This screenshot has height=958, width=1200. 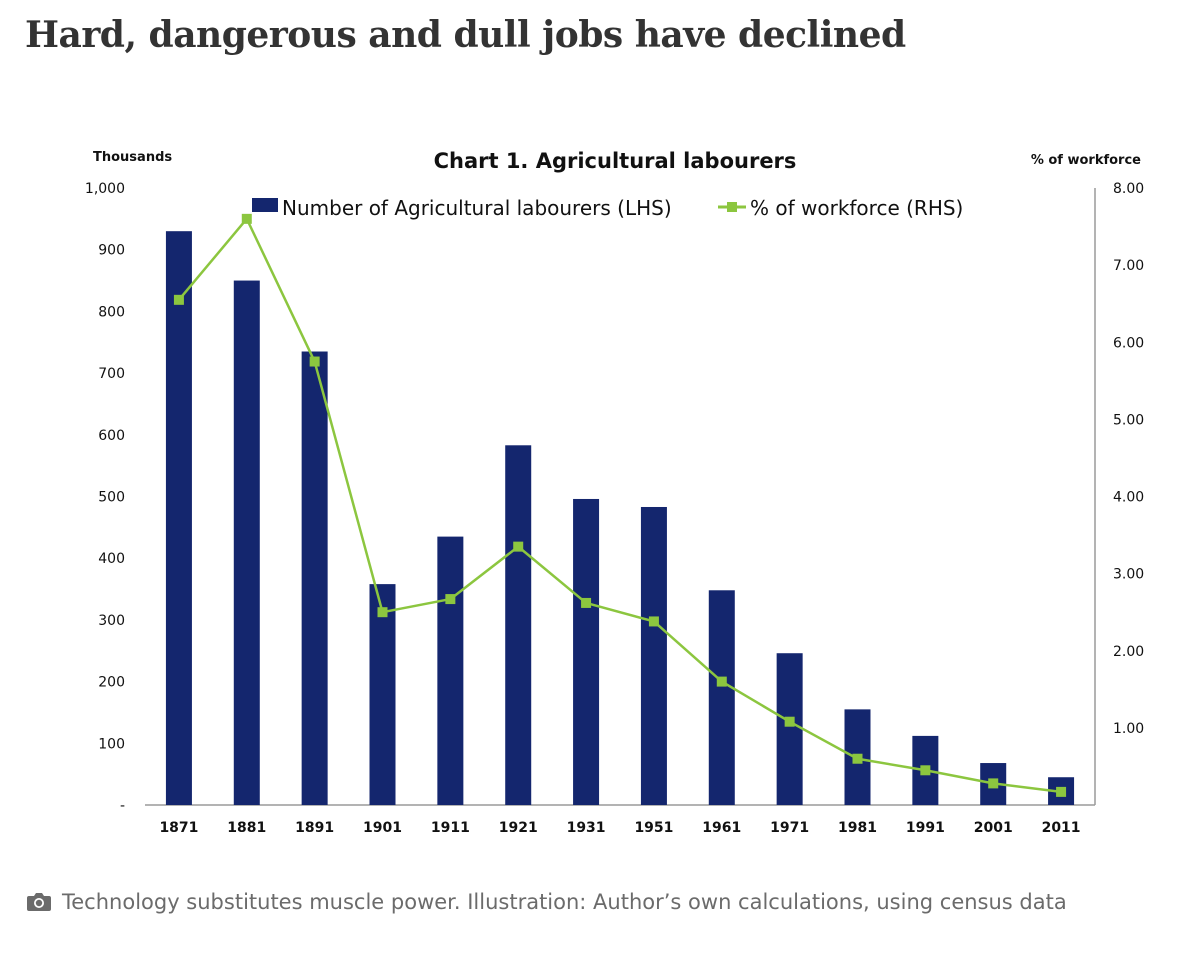 I want to click on x-tick-1981: 1981, so click(x=857, y=828).